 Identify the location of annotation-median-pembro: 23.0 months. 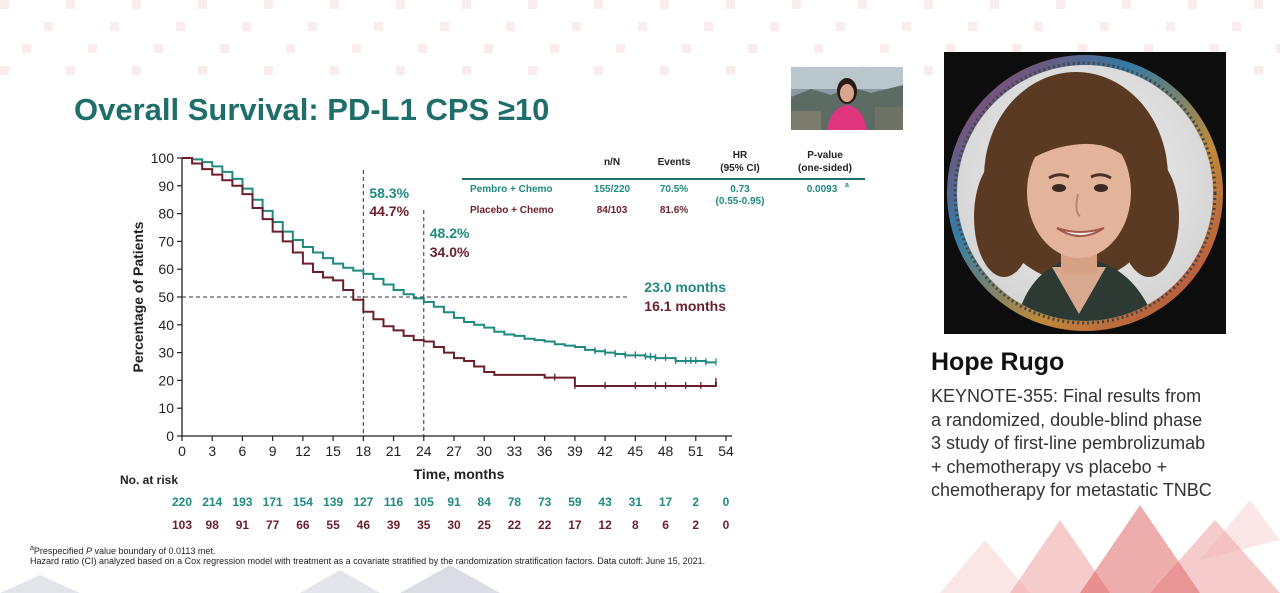
(685, 287).